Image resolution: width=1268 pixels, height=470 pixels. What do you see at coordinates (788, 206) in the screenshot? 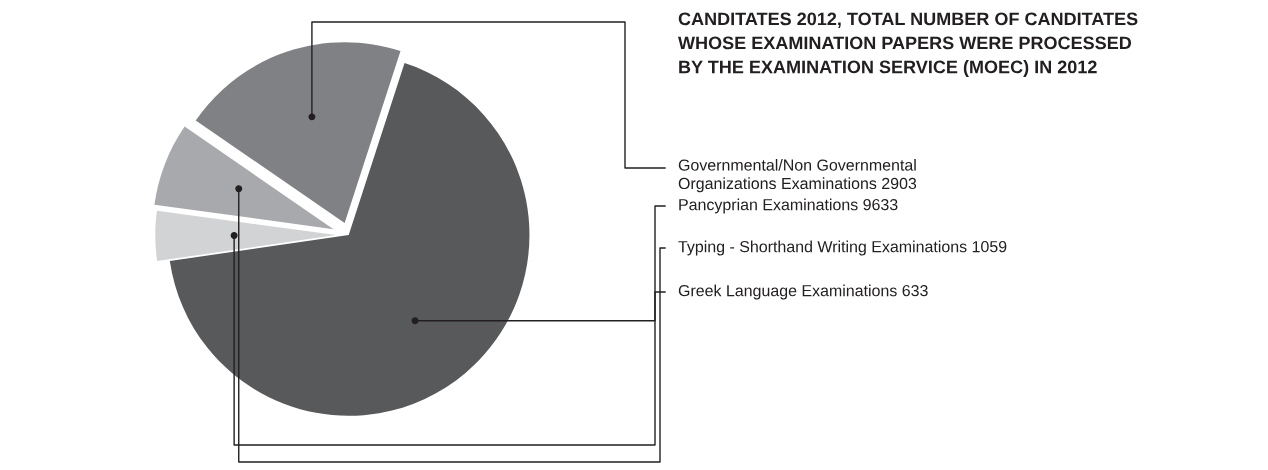
I see `slice-label: Pancyprian Examinations 9633` at bounding box center [788, 206].